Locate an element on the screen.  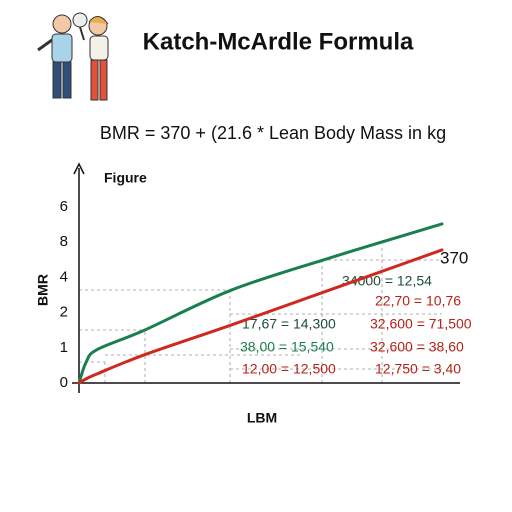
y-tick-label: 1 is located at coordinates (64, 347).